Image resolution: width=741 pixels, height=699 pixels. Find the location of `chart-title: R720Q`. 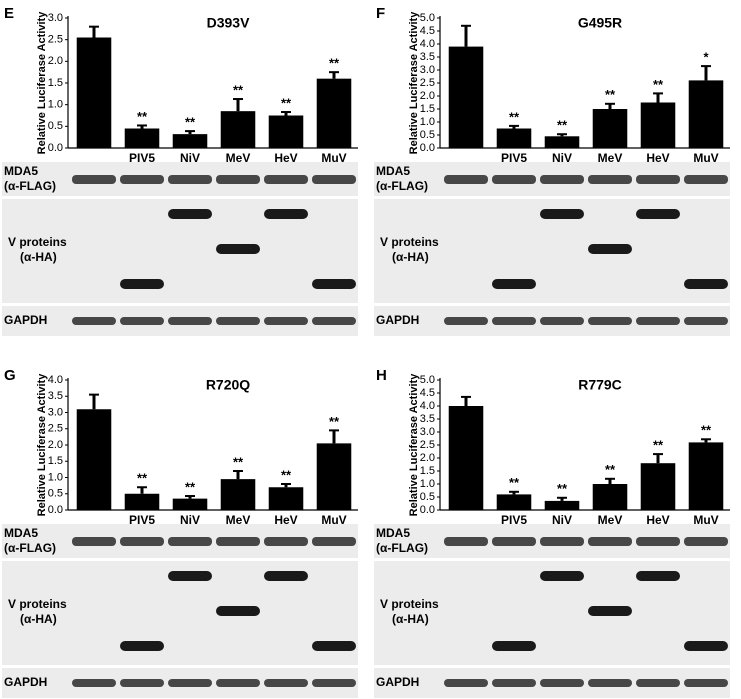

chart-title: R720Q is located at coordinates (228, 385).